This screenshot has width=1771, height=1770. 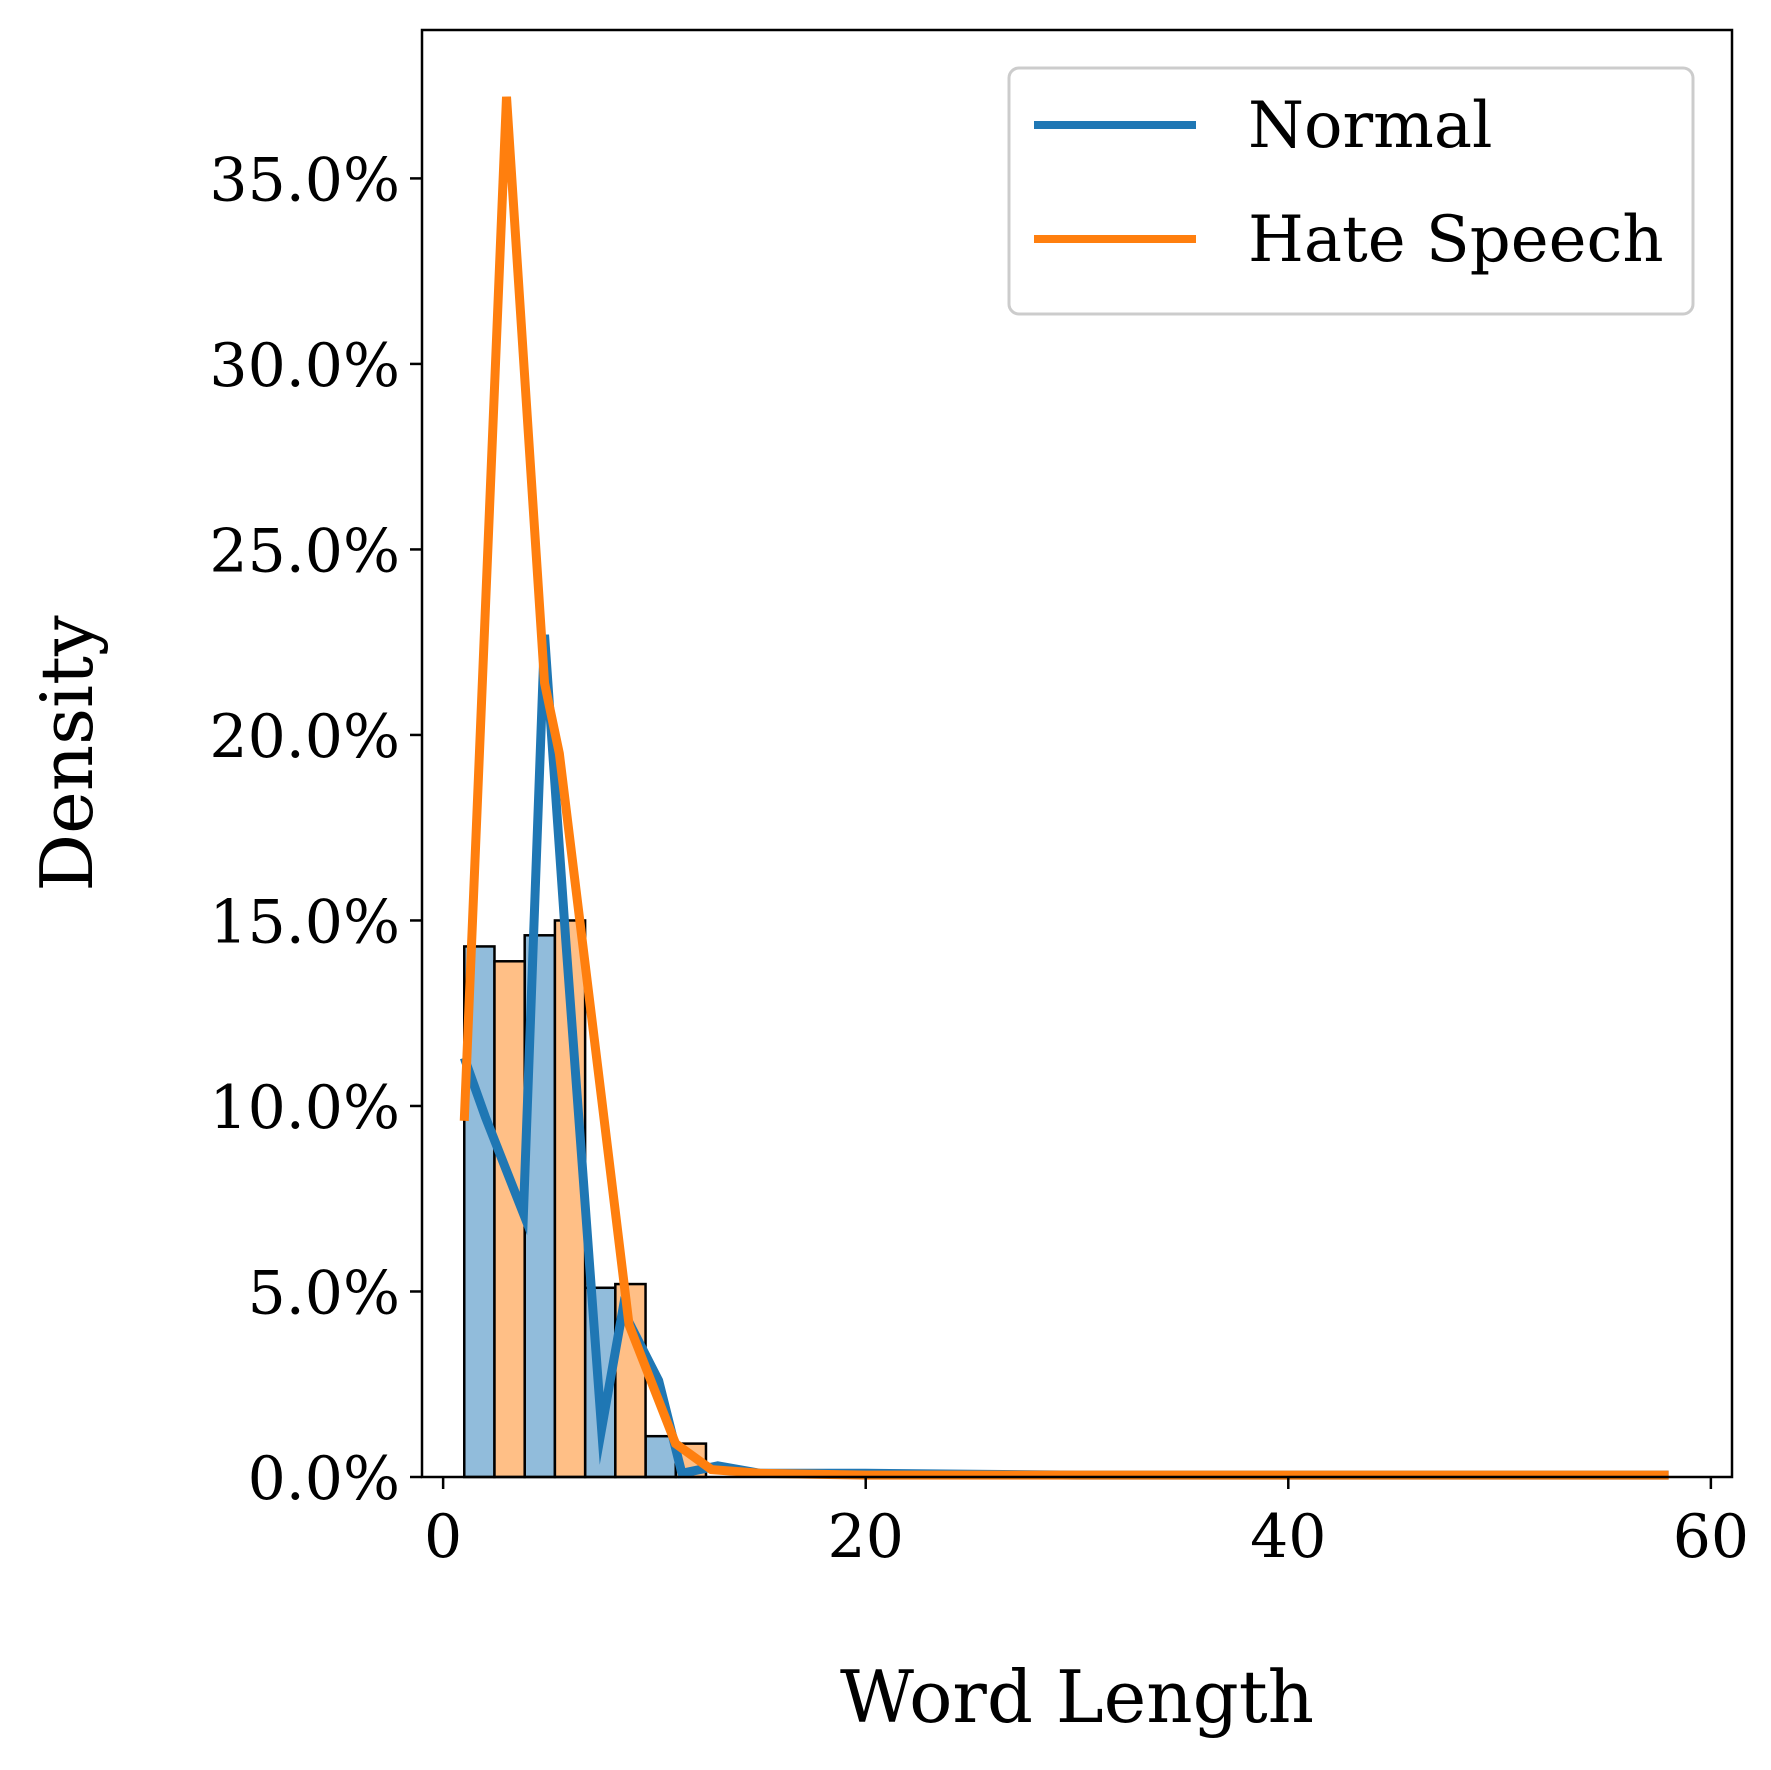 I want to click on y-tick-label: 20.0%, so click(x=304, y=737).